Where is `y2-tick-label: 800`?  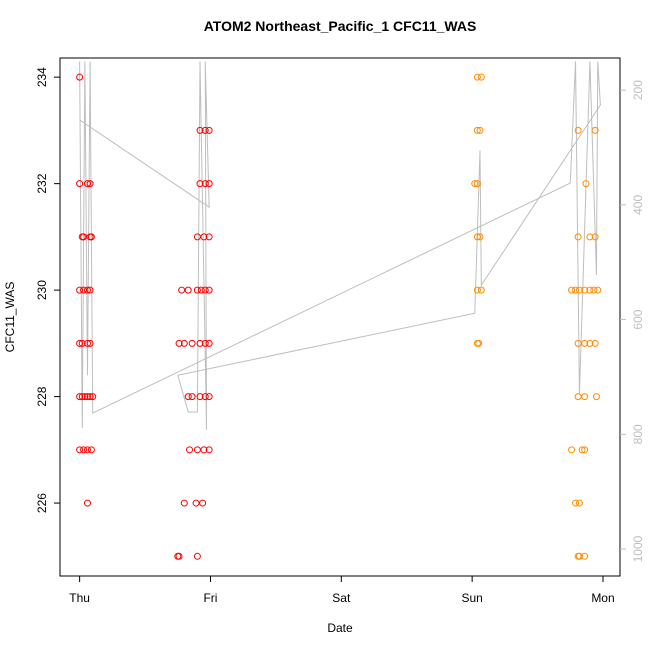
y2-tick-label: 800 is located at coordinates (638, 434).